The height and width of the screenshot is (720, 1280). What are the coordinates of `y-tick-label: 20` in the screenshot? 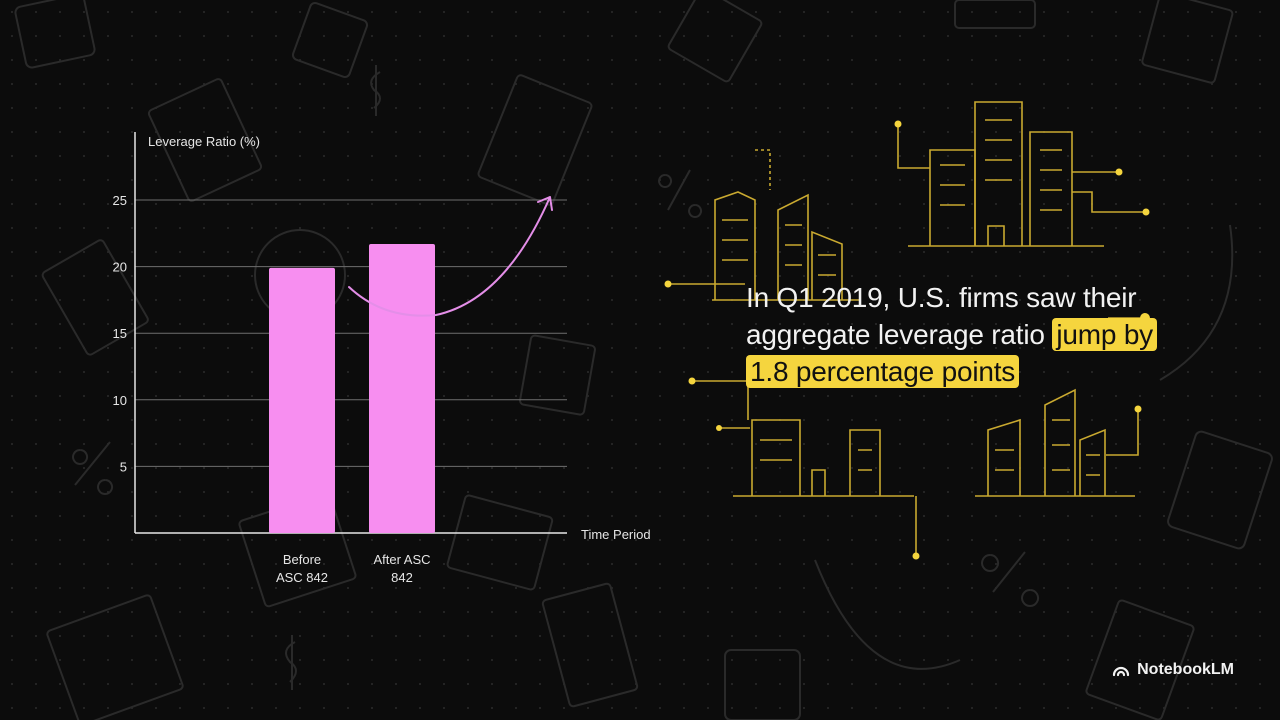 It's located at (120, 267).